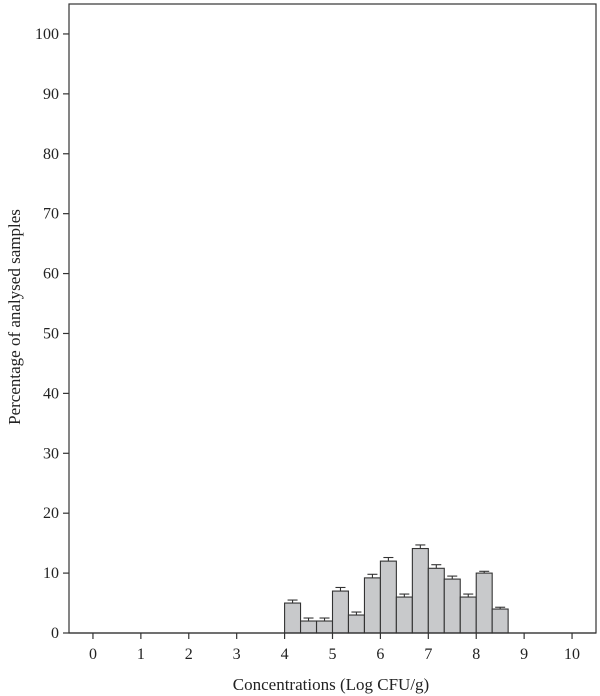  What do you see at coordinates (51, 573) in the screenshot?
I see `y-tick-label-10: 10` at bounding box center [51, 573].